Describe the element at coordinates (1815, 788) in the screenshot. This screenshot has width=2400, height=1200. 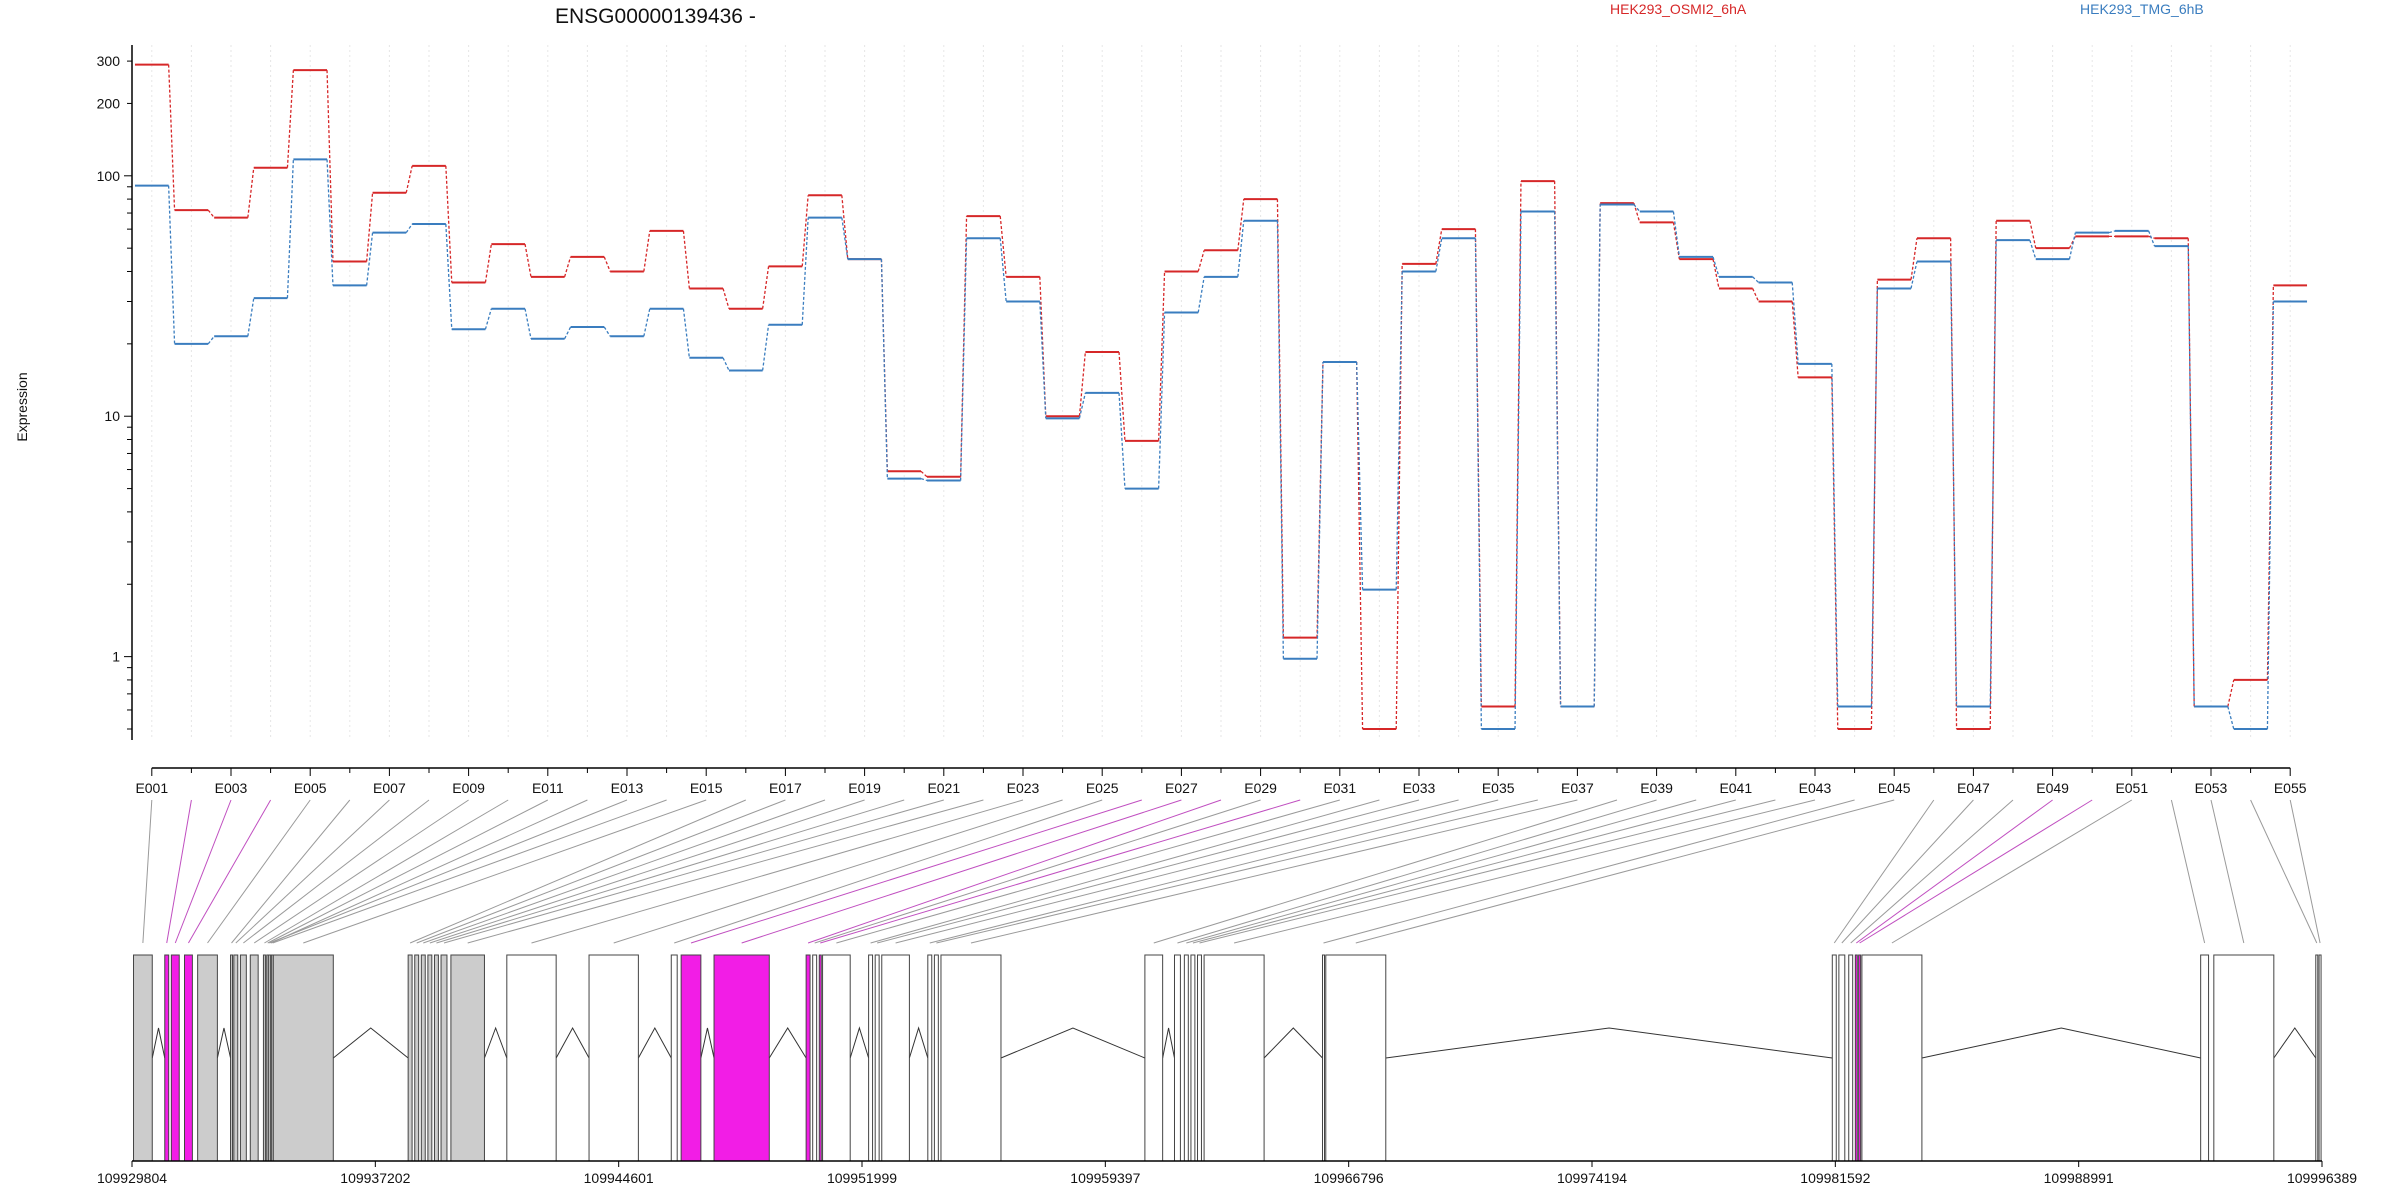
I see `x-tick-label: E043` at that location.